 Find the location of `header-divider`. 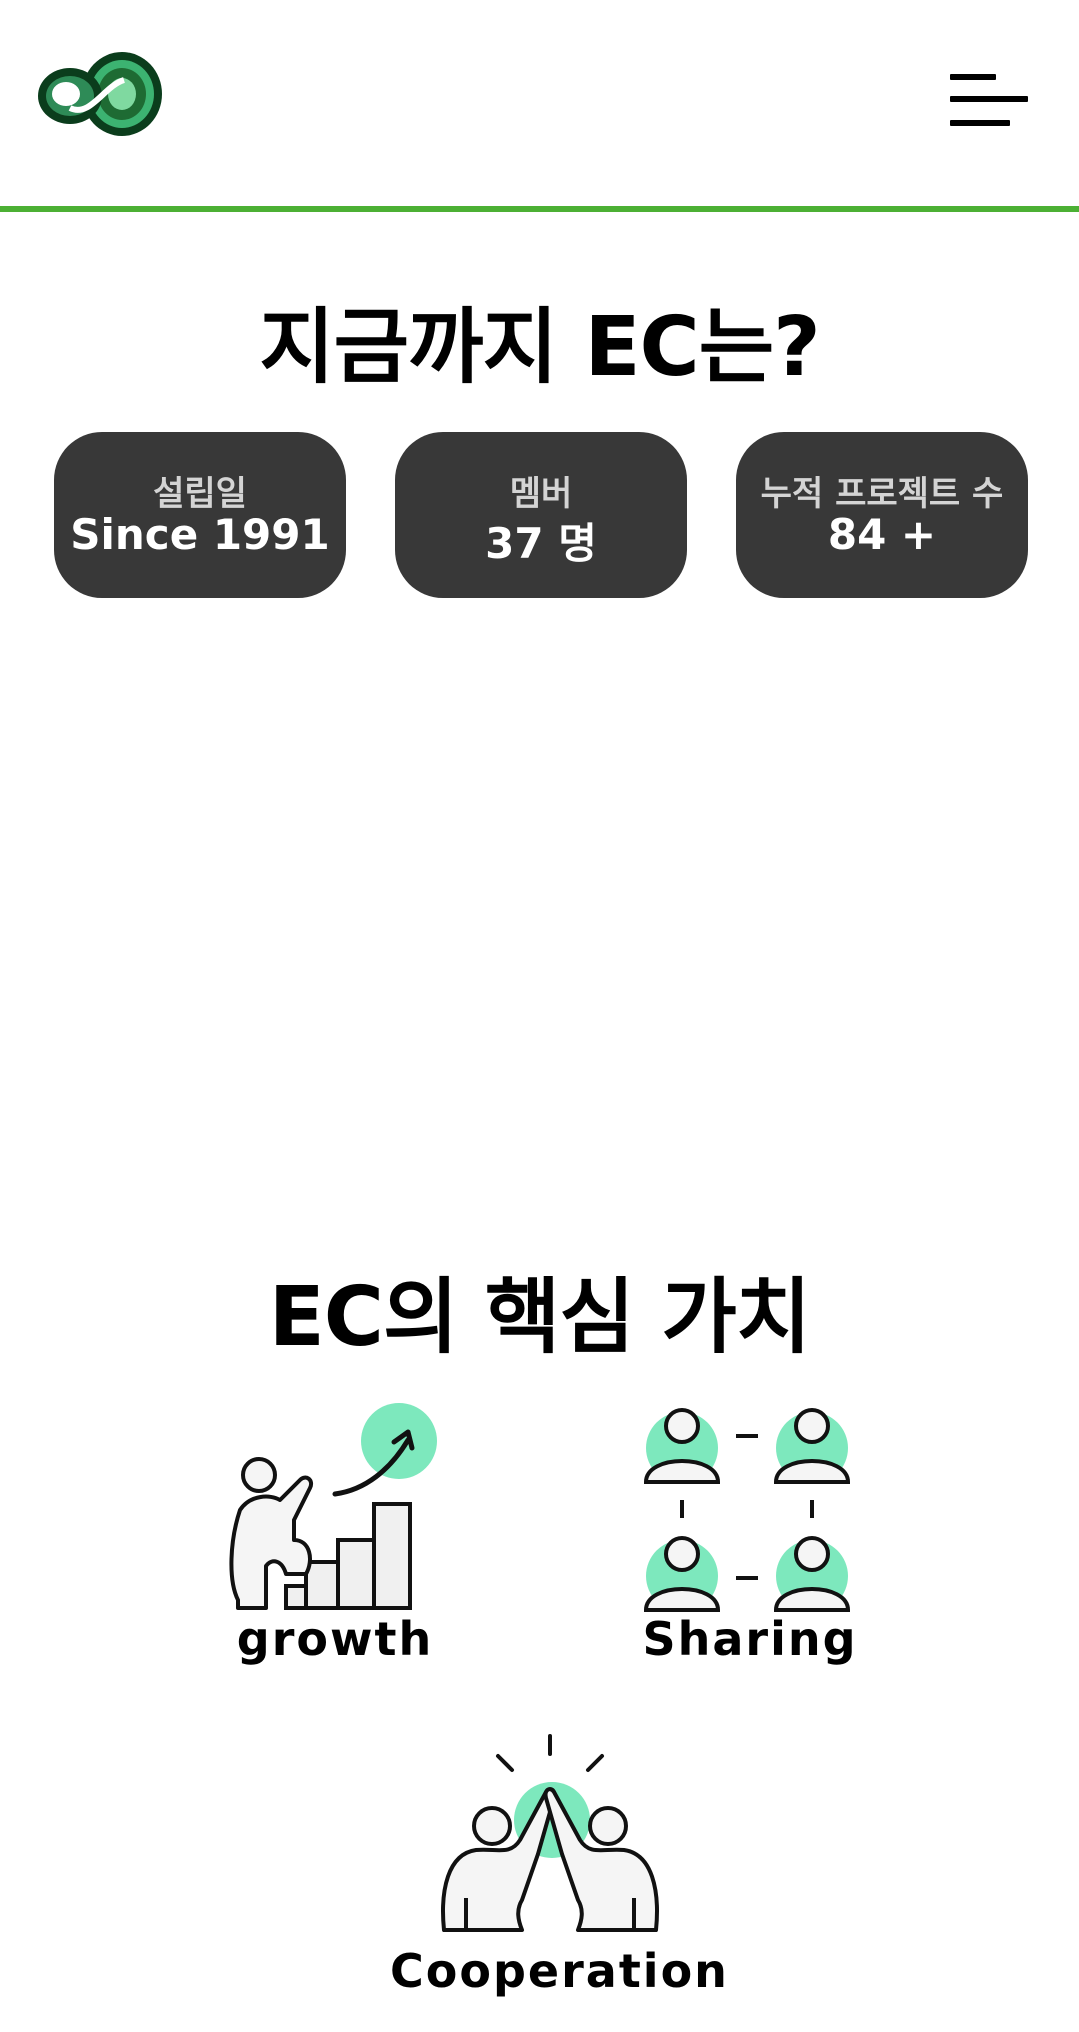

header-divider is located at coordinates (539, 209).